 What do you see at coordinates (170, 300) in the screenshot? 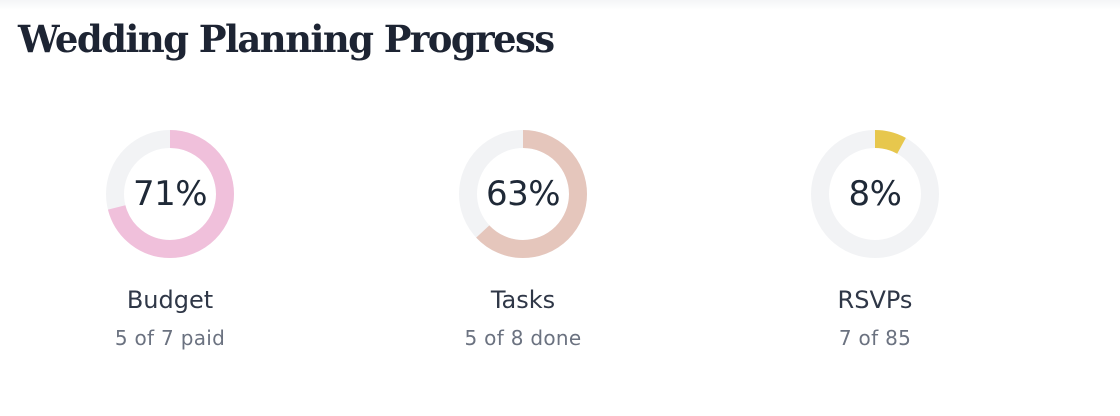
I see `budget-label: Budget` at bounding box center [170, 300].